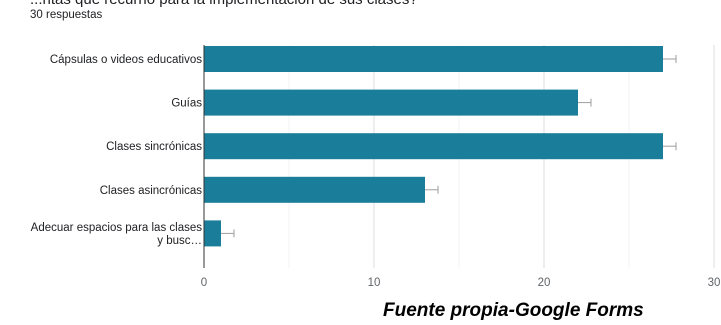 The width and height of the screenshot is (721, 325). I want to click on category-label: Guías, so click(186, 104).